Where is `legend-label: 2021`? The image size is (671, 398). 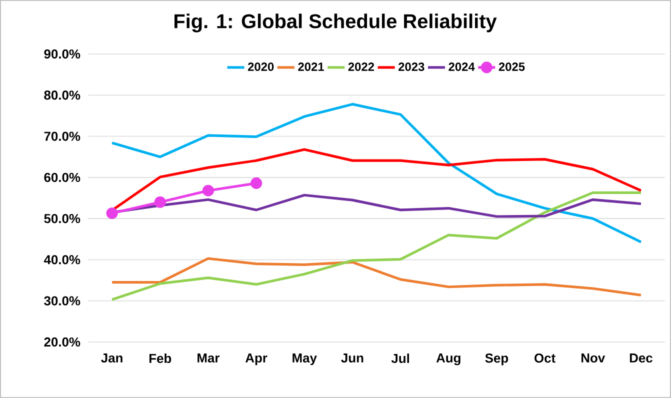 legend-label: 2021 is located at coordinates (311, 66).